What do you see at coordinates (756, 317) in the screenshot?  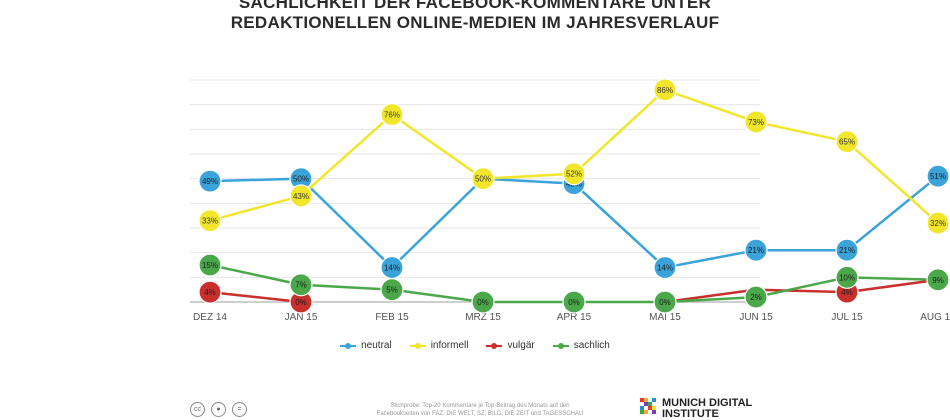 I see `x-tick-label: JUN 15` at bounding box center [756, 317].